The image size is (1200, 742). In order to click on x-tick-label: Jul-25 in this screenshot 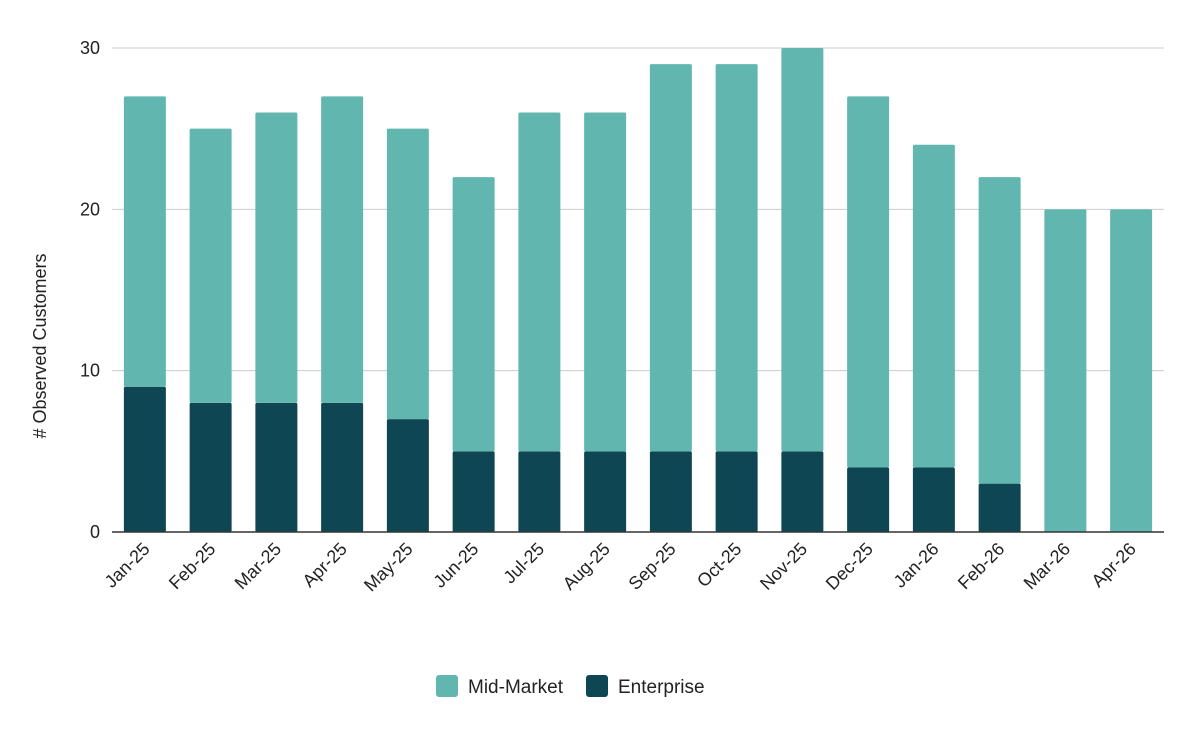, I will do `click(523, 563)`.